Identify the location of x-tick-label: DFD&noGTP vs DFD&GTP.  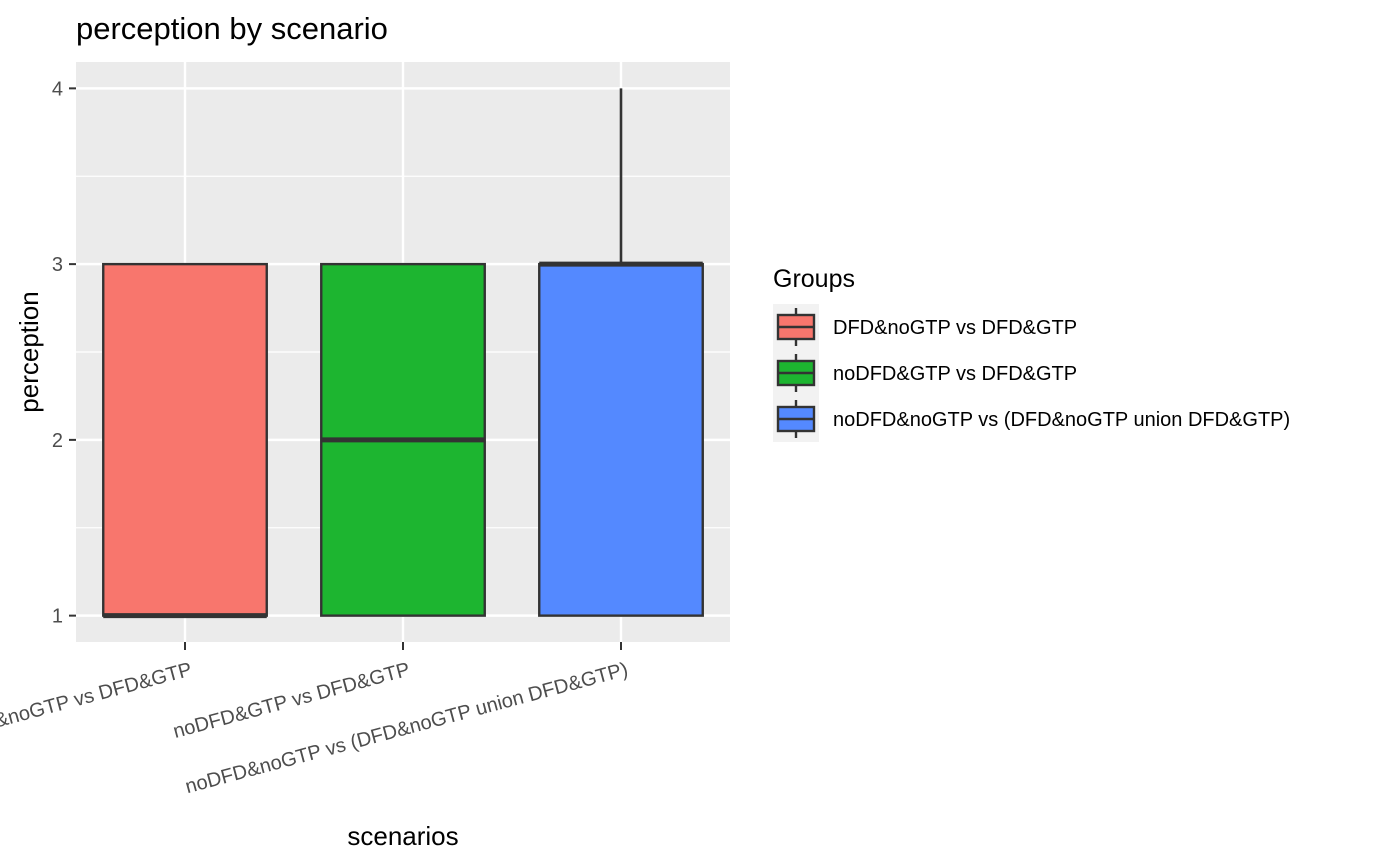
(97, 701).